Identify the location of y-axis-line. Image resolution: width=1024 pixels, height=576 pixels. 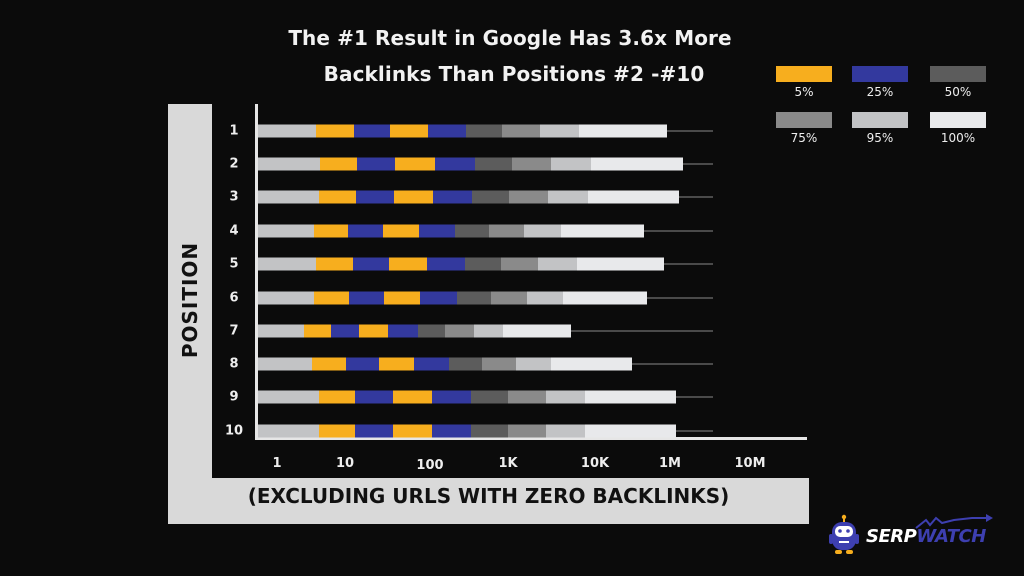
(256, 272).